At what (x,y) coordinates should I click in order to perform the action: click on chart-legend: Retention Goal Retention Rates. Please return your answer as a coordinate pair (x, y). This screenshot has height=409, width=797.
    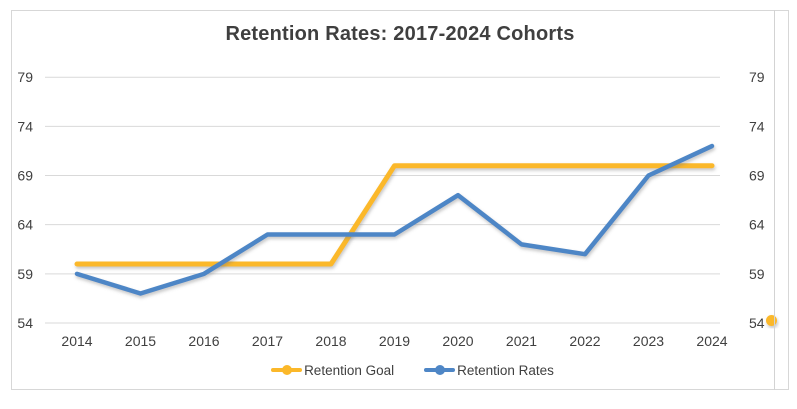
    Looking at the image, I should click on (405, 370).